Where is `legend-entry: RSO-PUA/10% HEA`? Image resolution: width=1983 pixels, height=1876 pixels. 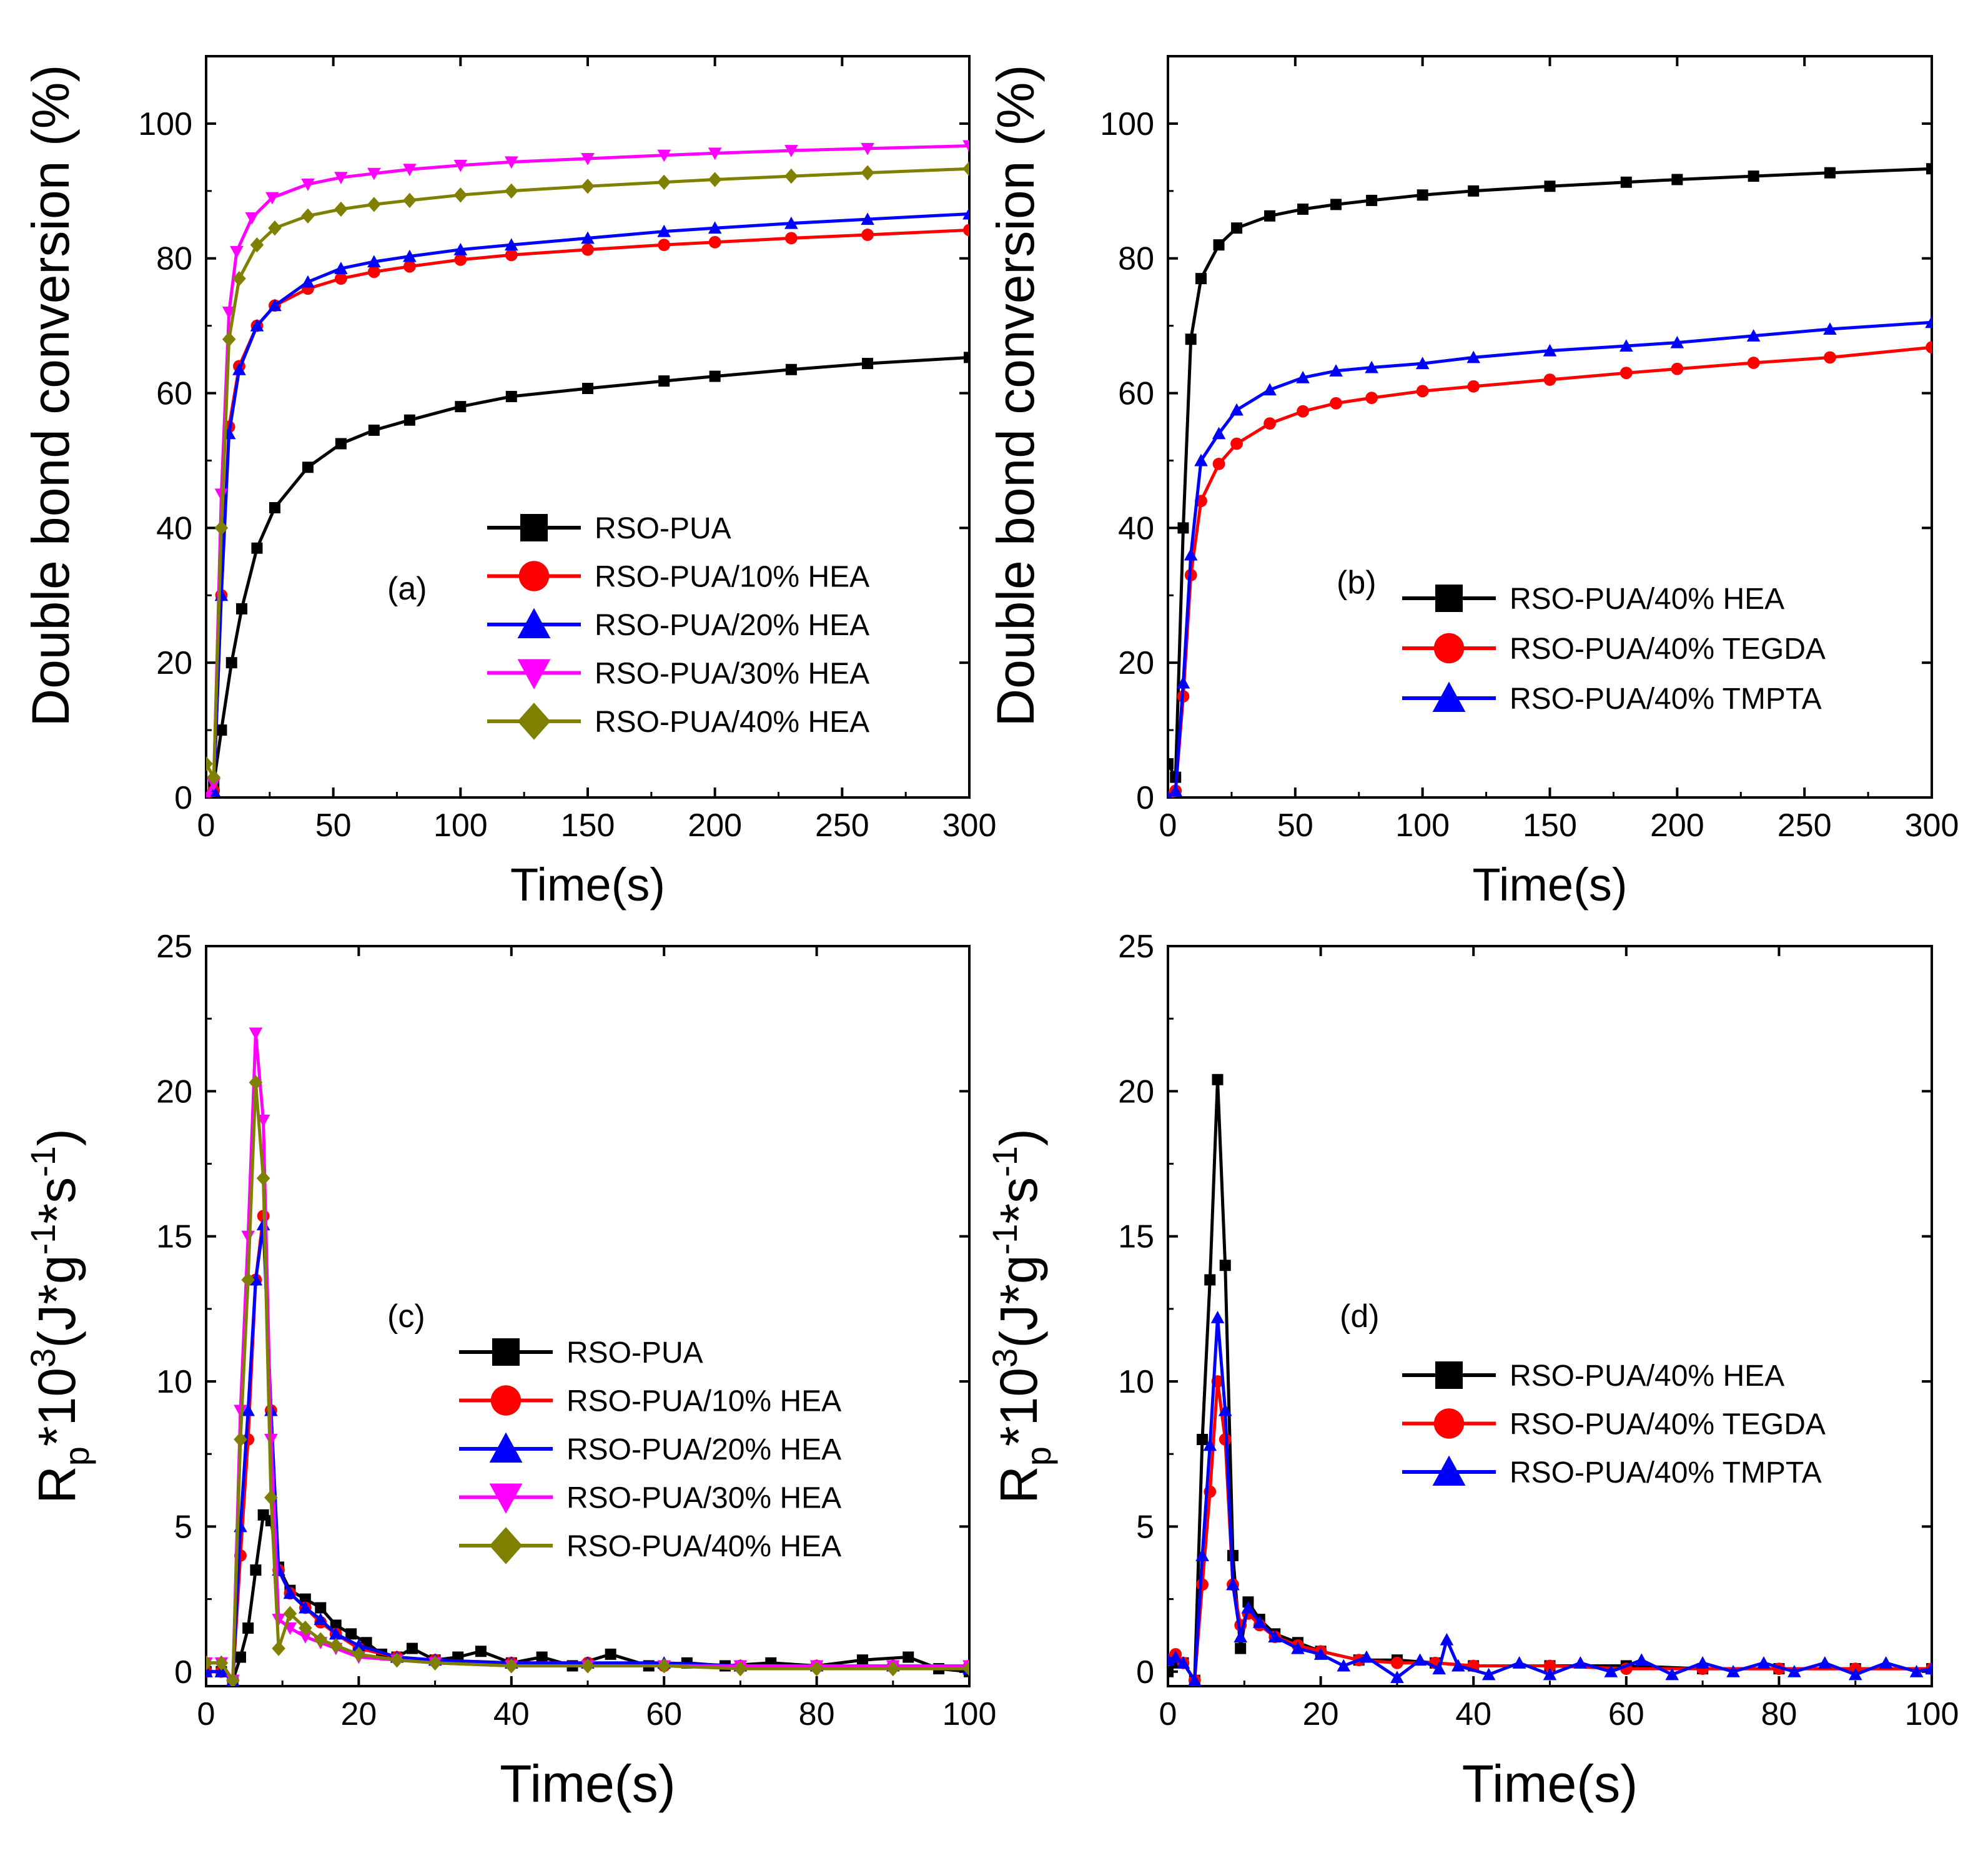
legend-entry: RSO-PUA/10% HEA is located at coordinates (678, 577).